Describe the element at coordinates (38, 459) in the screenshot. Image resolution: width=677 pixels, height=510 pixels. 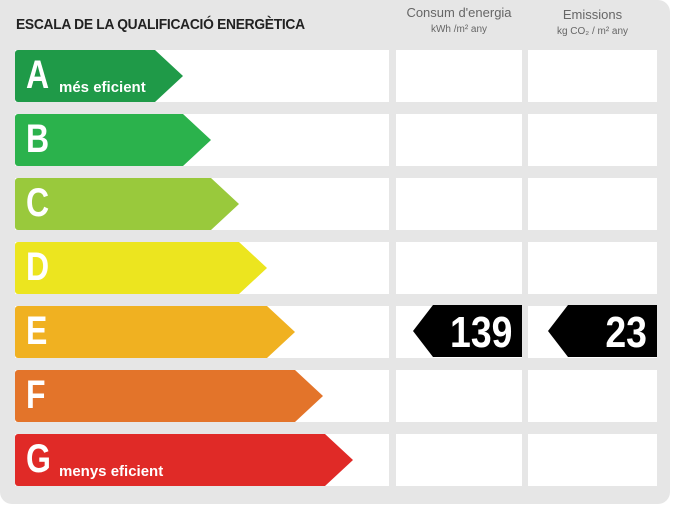
I see `rating-letter: G` at that location.